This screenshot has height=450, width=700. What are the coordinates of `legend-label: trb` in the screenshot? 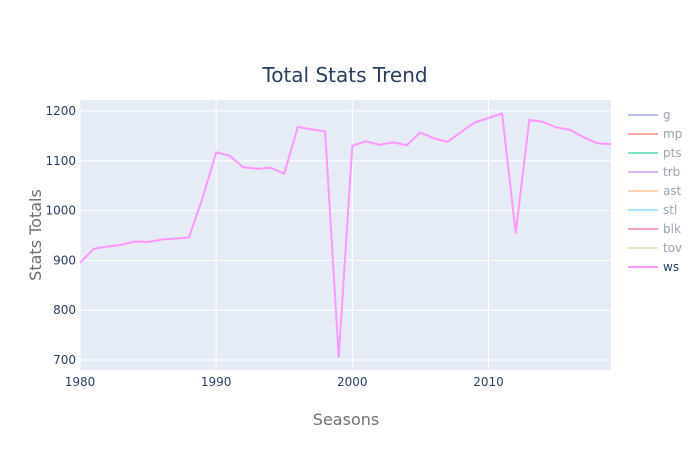 It's located at (671, 172).